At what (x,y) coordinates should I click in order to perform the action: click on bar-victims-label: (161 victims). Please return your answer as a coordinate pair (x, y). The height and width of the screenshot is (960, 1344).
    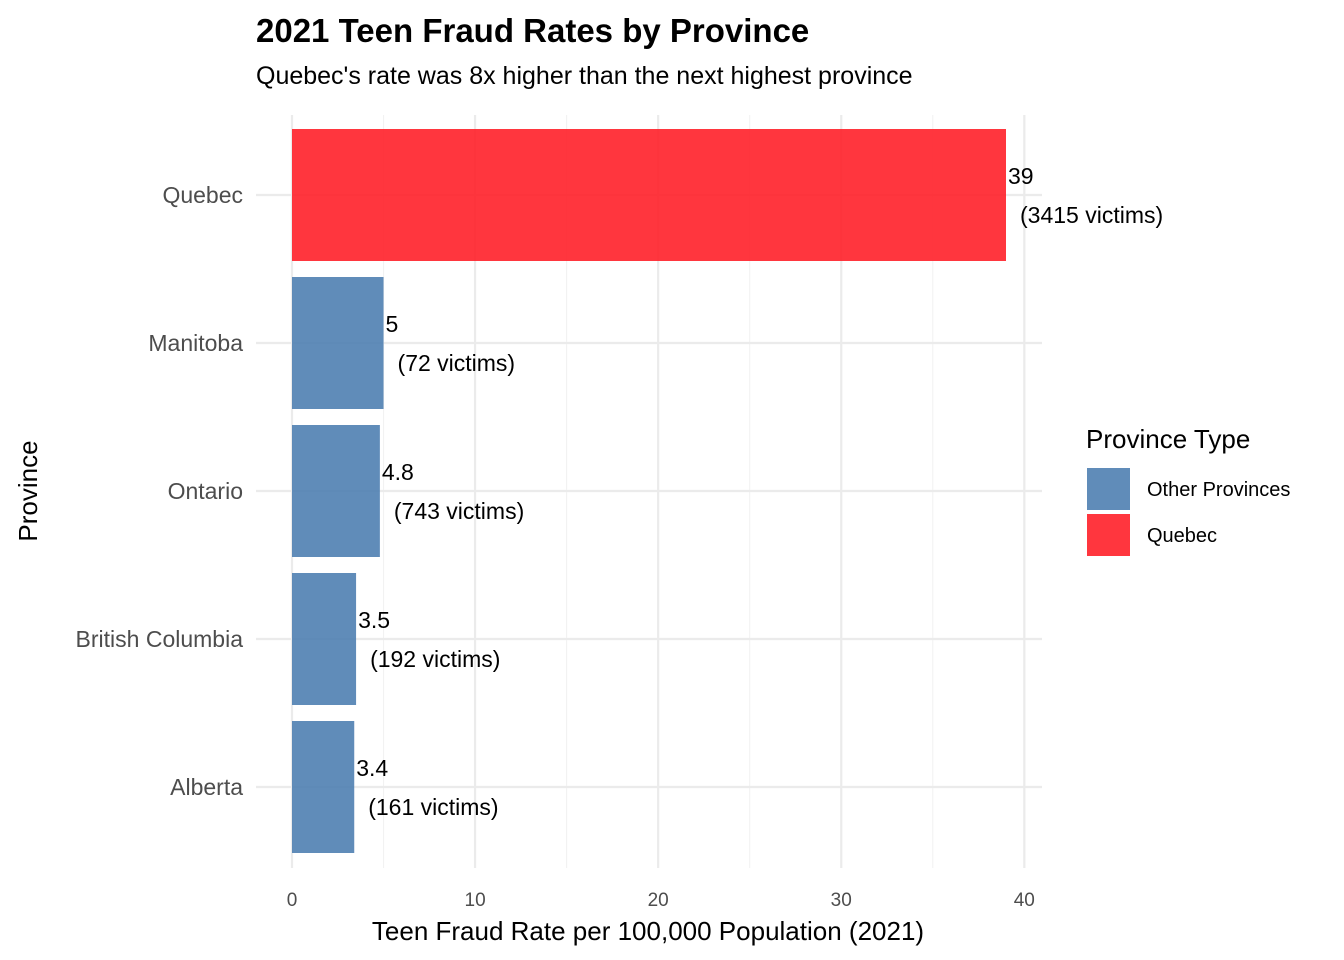
    Looking at the image, I should click on (433, 807).